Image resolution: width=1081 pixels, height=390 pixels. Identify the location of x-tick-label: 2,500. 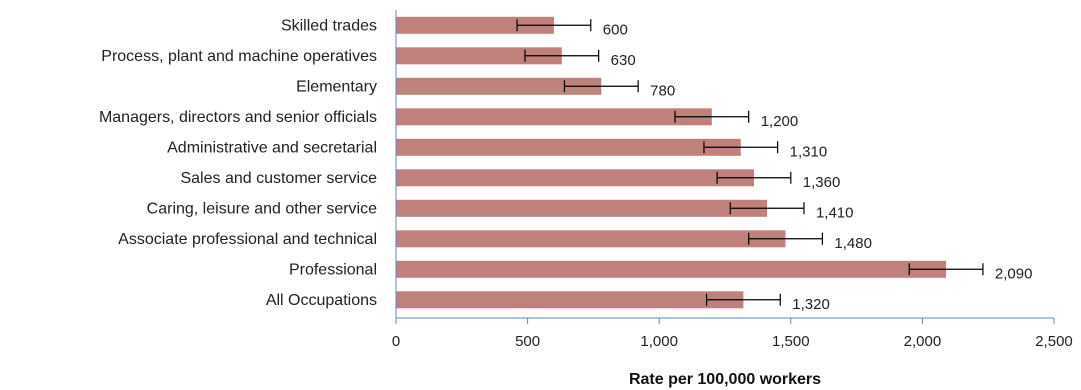
(1054, 341).